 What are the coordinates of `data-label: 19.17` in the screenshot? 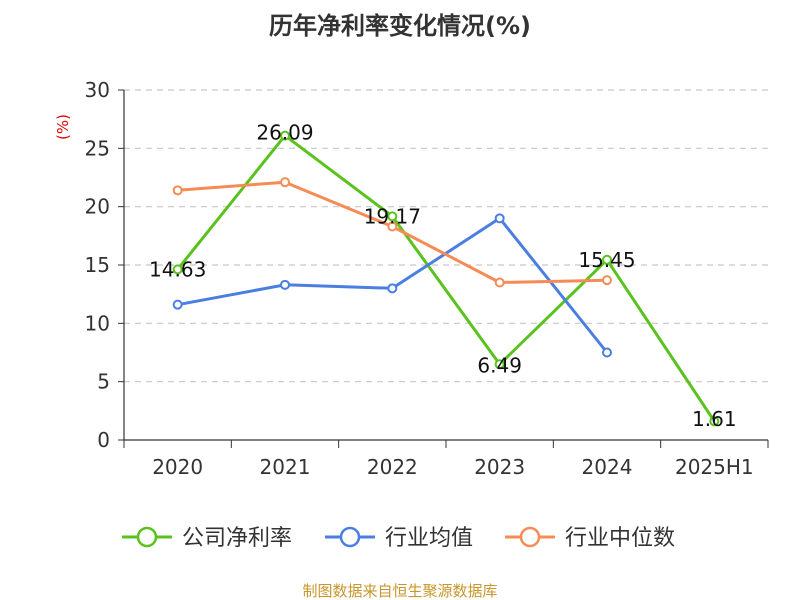 It's located at (392, 216).